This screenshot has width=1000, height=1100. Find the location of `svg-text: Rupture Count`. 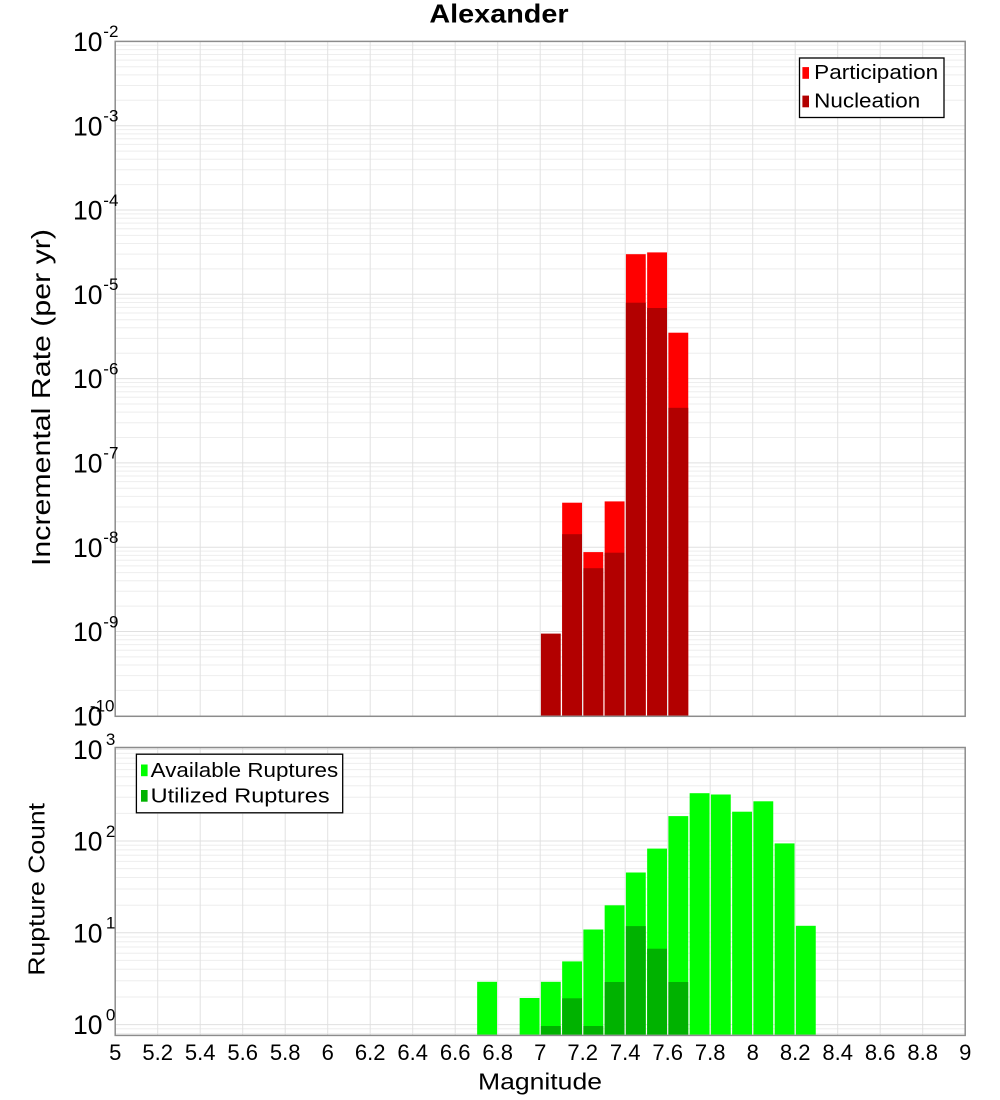

svg-text: Rupture Count is located at coordinates (37, 888).